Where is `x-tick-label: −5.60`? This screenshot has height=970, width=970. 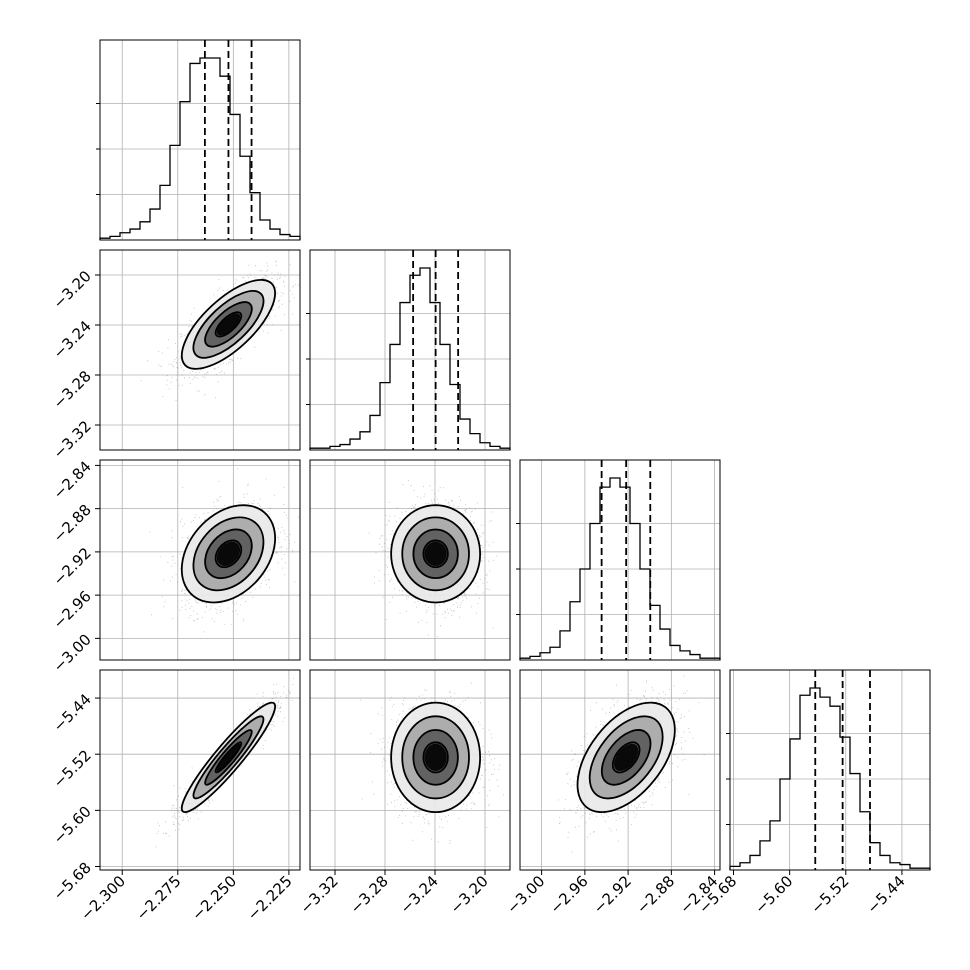 x-tick-label: −5.60 is located at coordinates (773, 894).